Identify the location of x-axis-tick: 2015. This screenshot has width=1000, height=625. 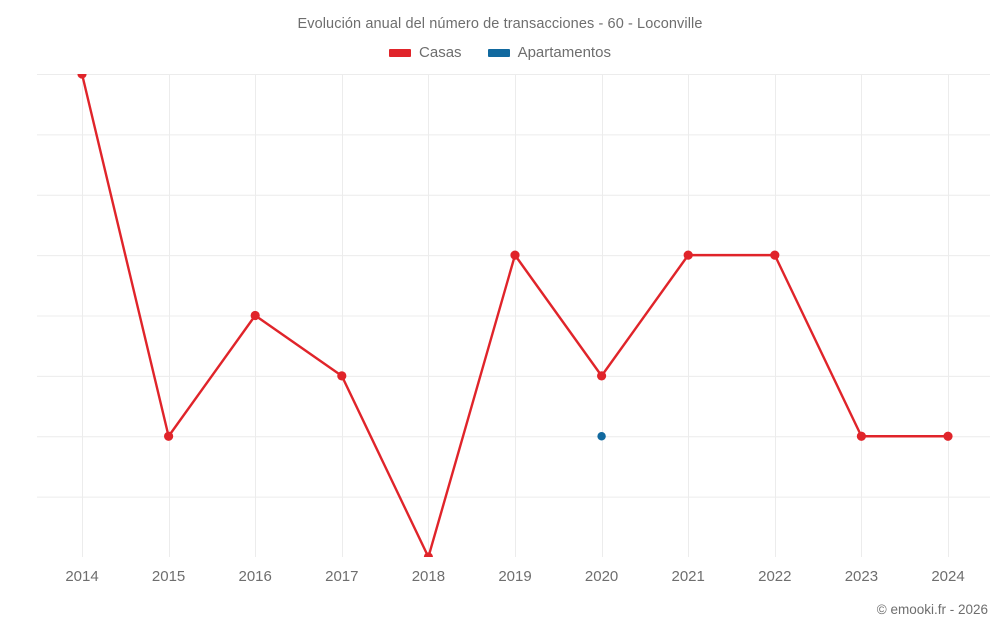
(168, 576).